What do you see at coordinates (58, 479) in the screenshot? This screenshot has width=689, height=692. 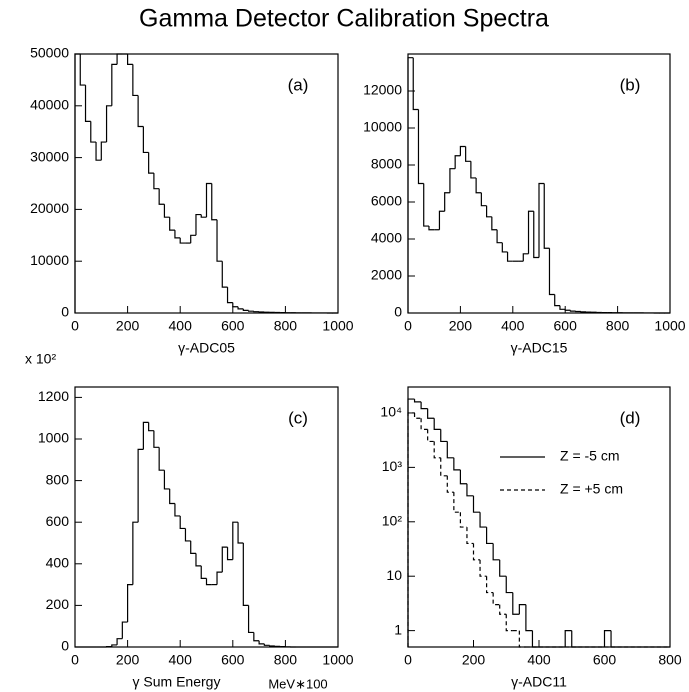 I see `y-tick-label: 800` at bounding box center [58, 479].